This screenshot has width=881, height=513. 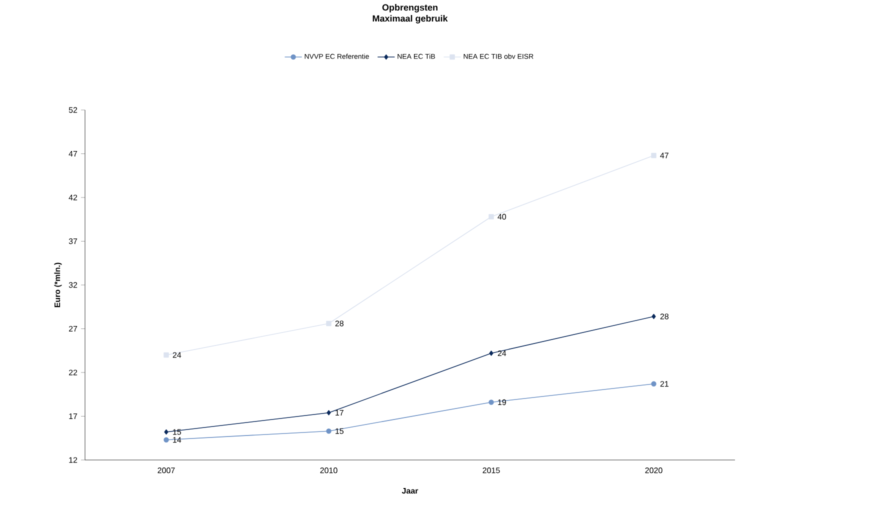 What do you see at coordinates (58, 285) in the screenshot?
I see `y-axis-title: Euro (*mln.)` at bounding box center [58, 285].